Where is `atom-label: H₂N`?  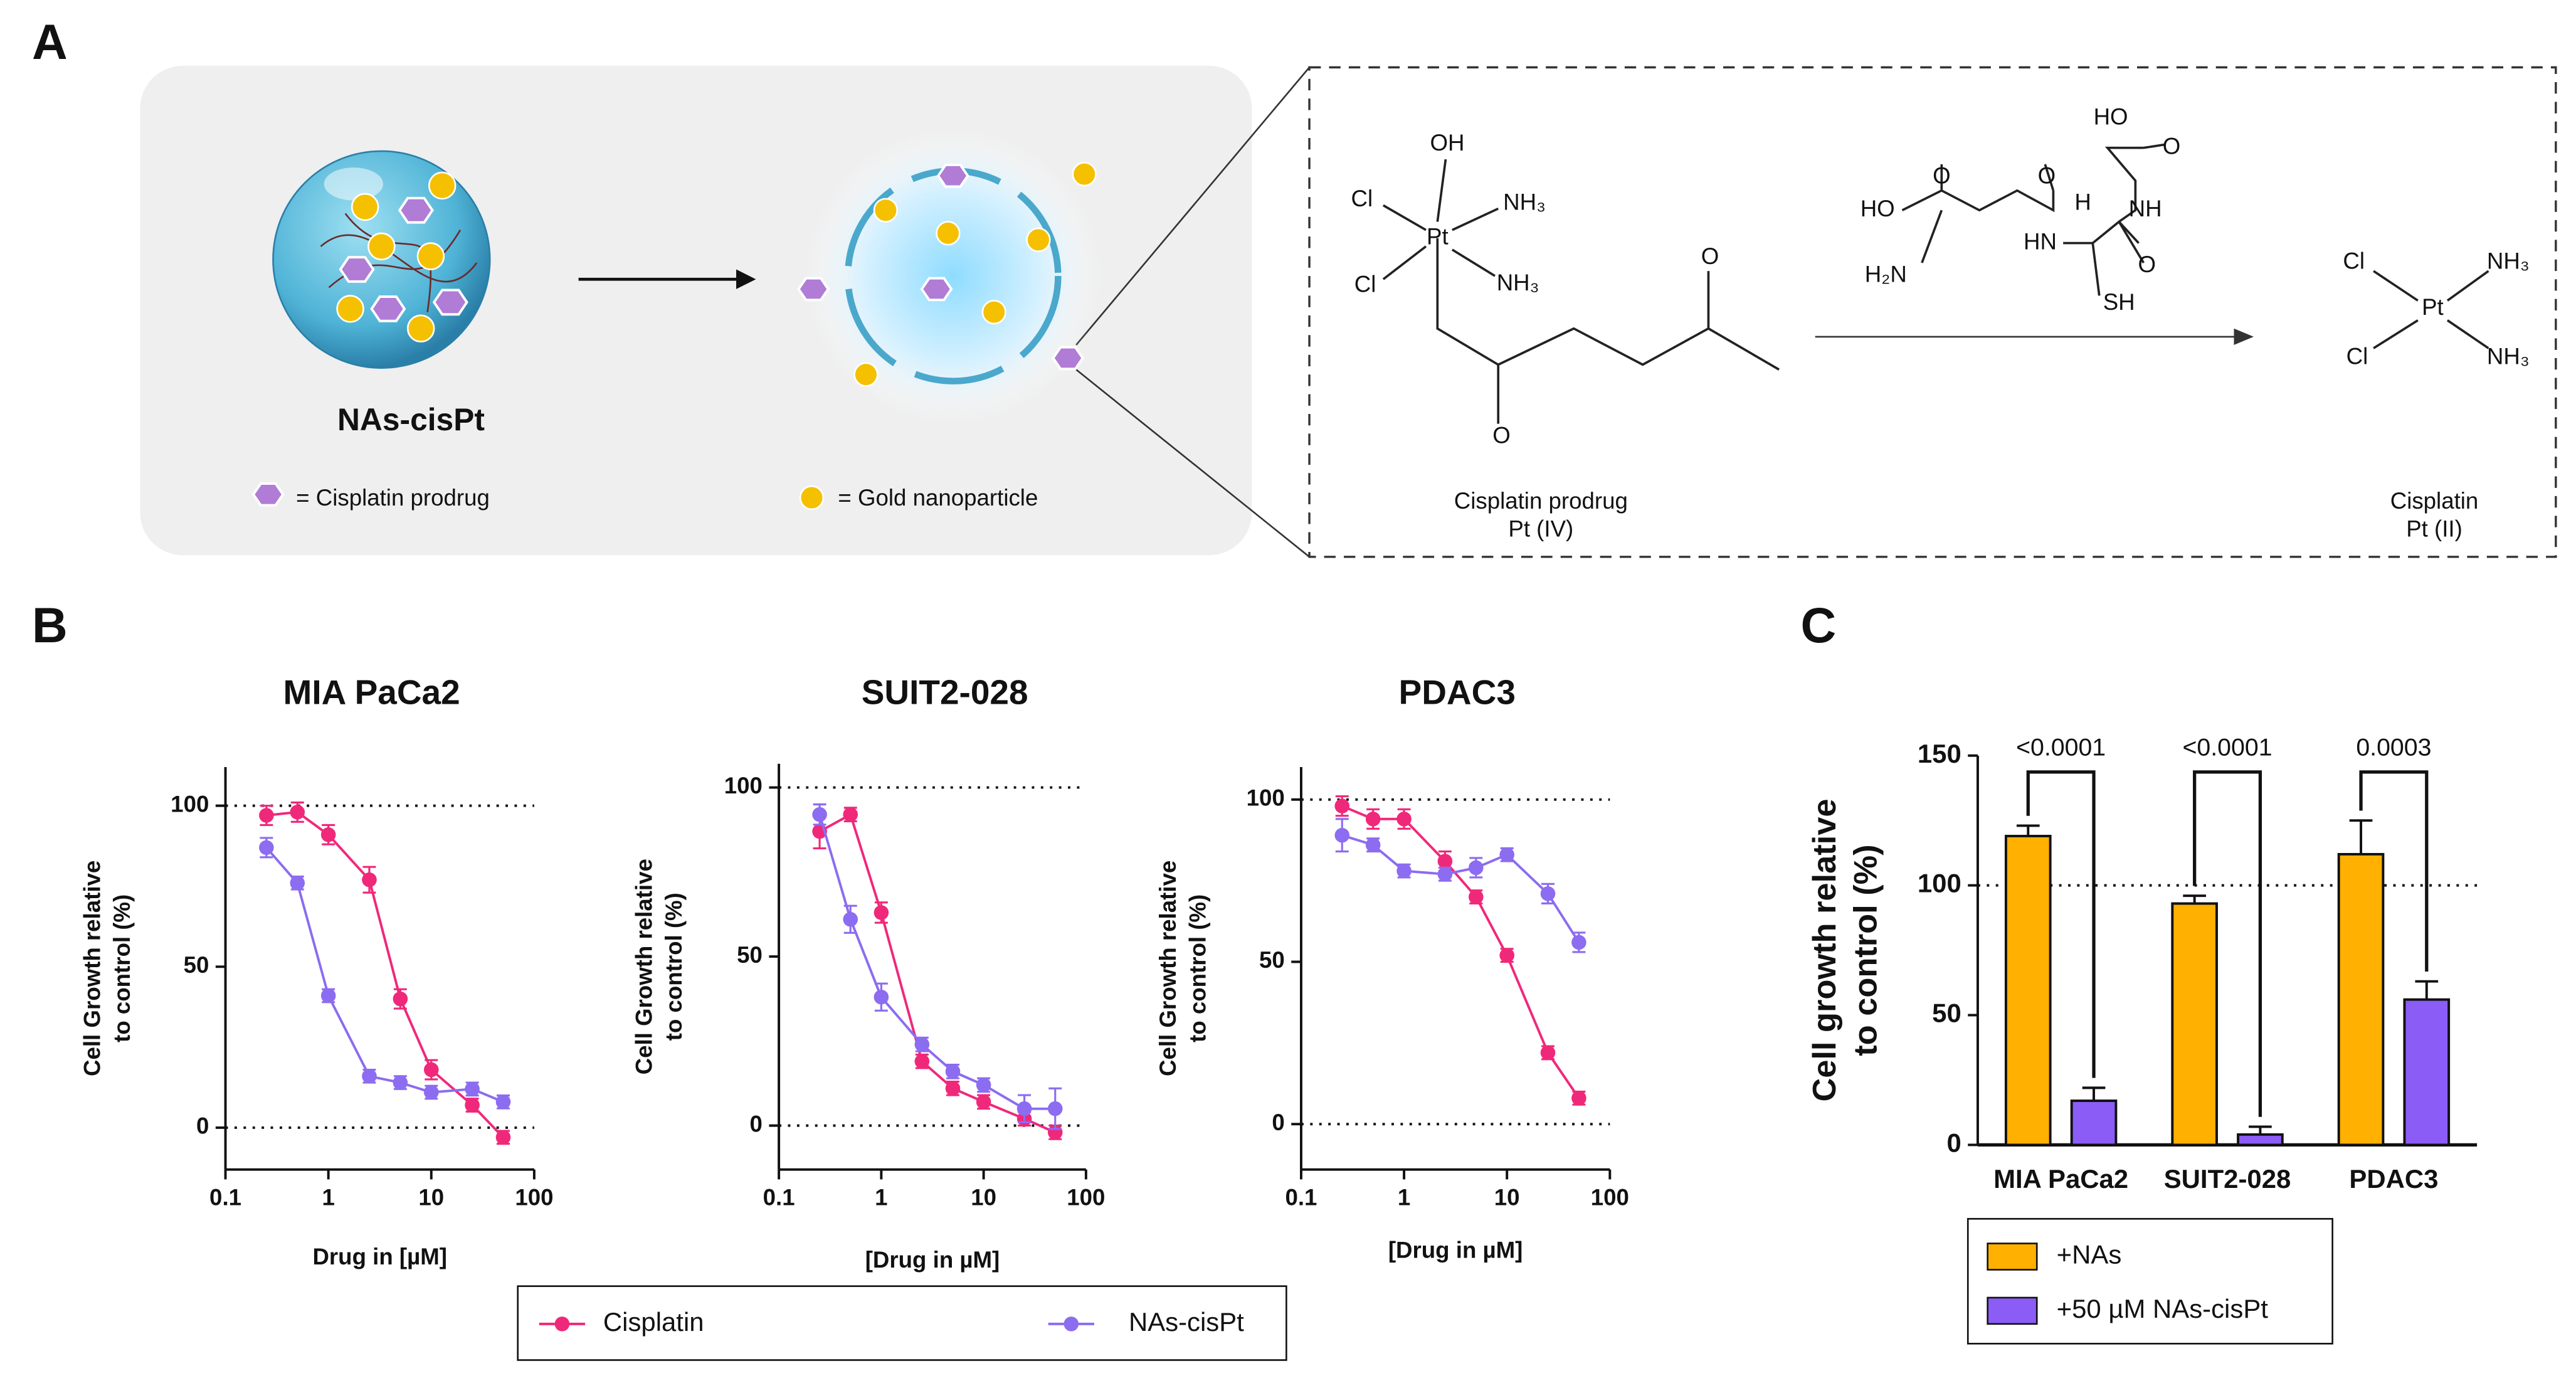 atom-label: H₂N is located at coordinates (1886, 274).